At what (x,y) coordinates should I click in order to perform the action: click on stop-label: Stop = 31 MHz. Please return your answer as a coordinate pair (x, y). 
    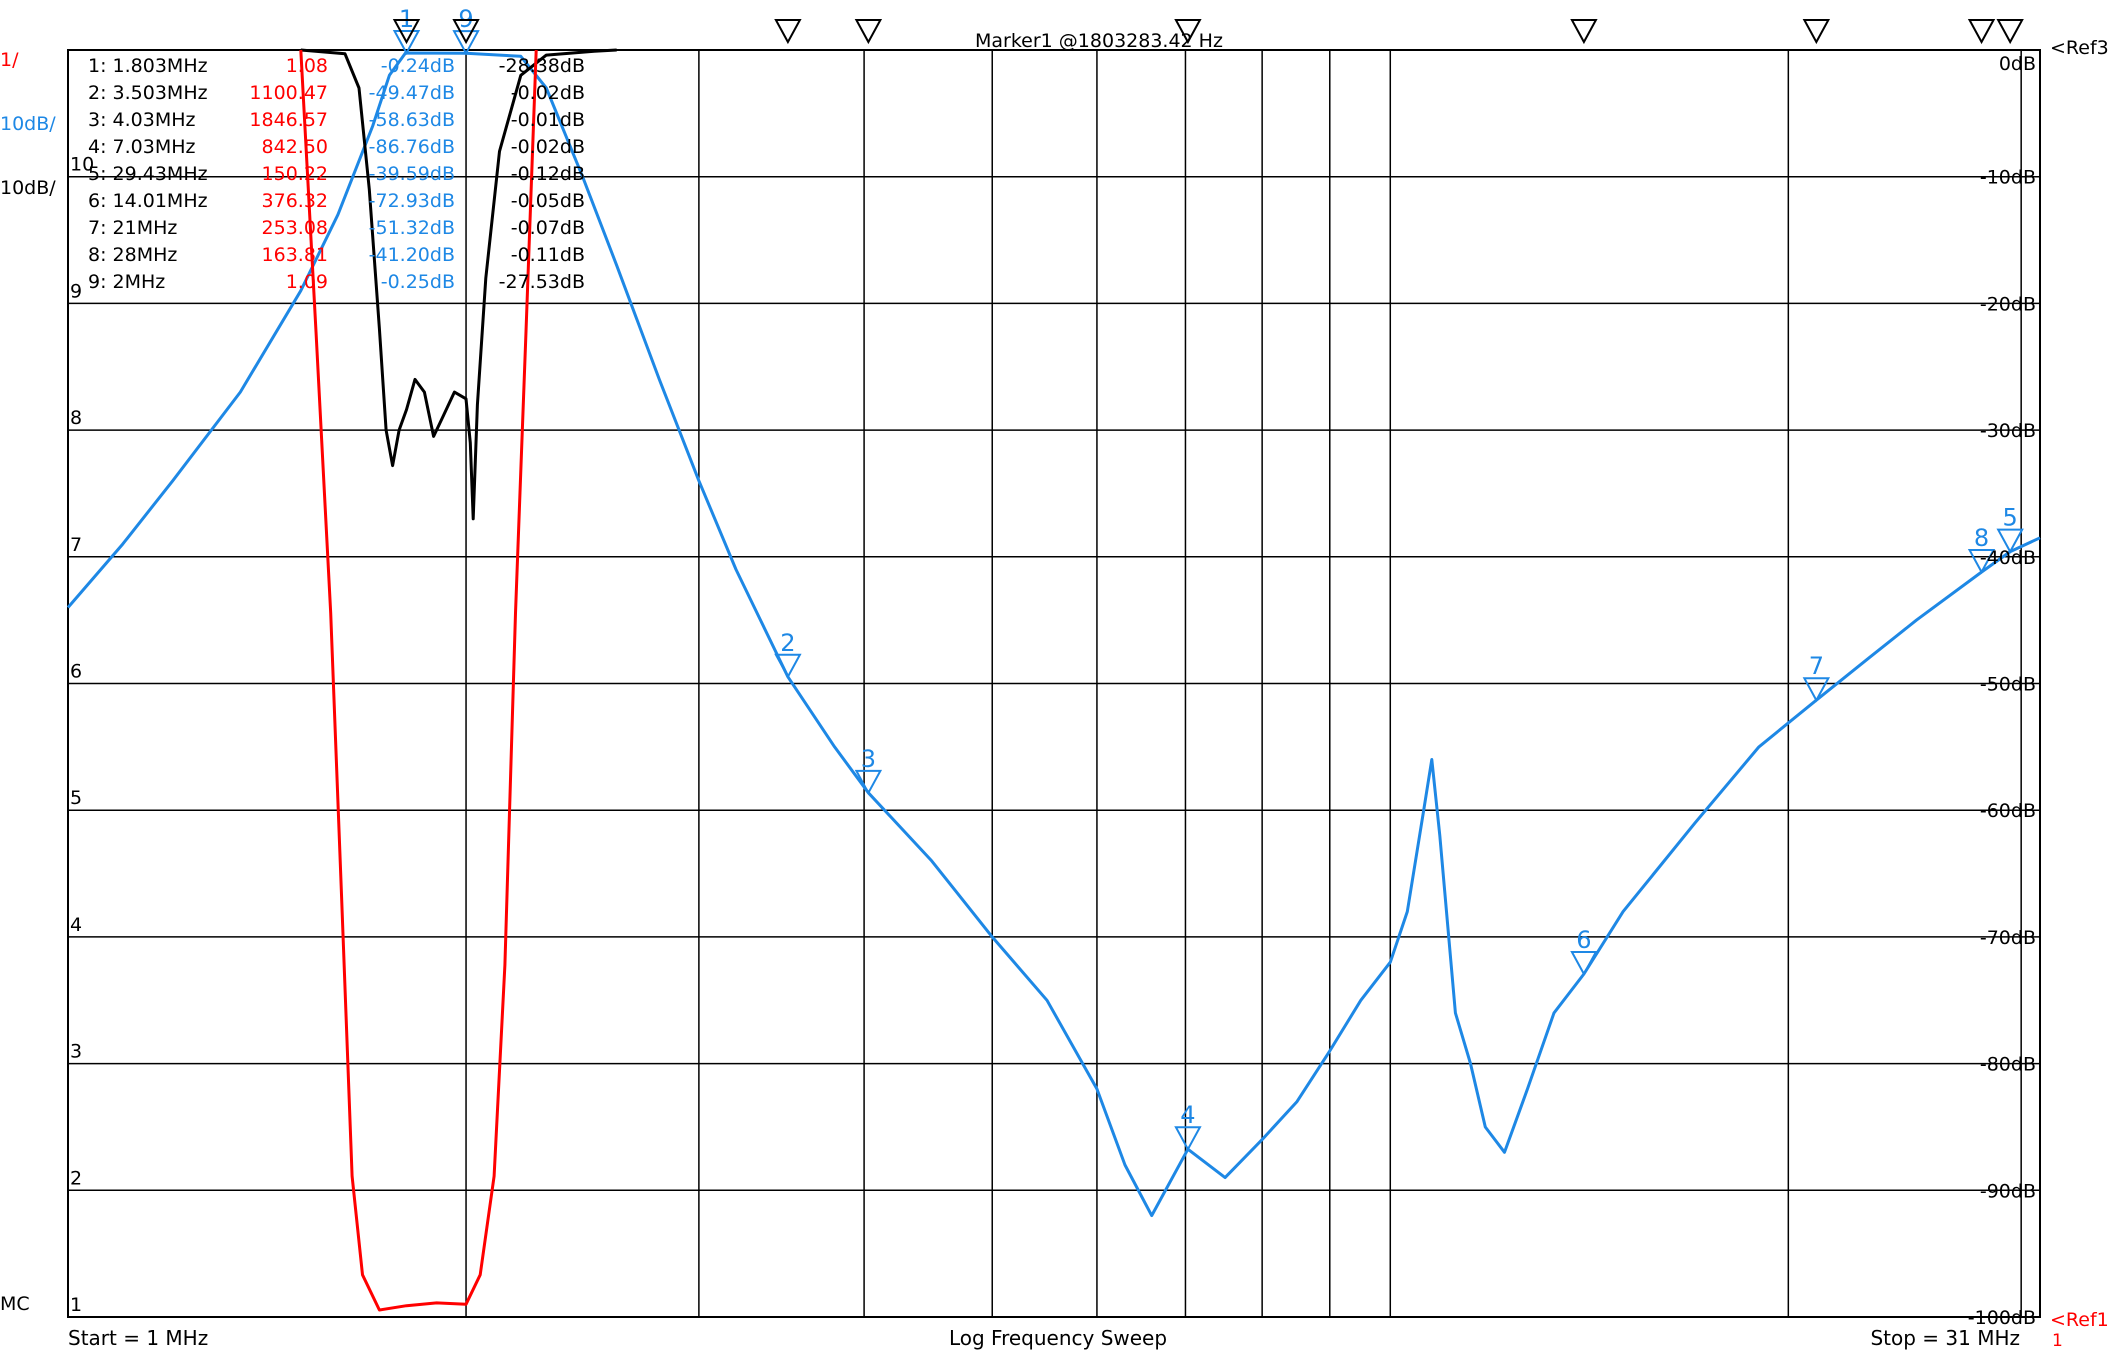
    Looking at the image, I should click on (1945, 1338).